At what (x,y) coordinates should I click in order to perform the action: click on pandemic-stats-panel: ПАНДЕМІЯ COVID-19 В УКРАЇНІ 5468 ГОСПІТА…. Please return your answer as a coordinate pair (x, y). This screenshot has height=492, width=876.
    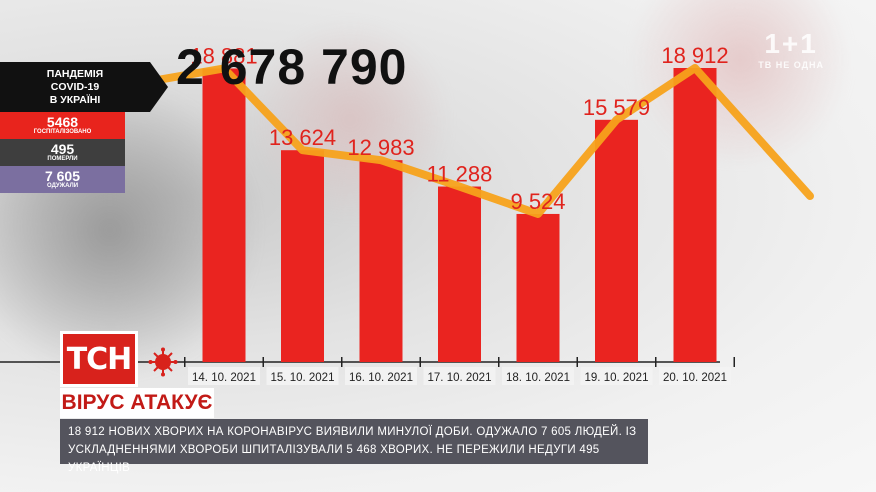
    Looking at the image, I should click on (85, 127).